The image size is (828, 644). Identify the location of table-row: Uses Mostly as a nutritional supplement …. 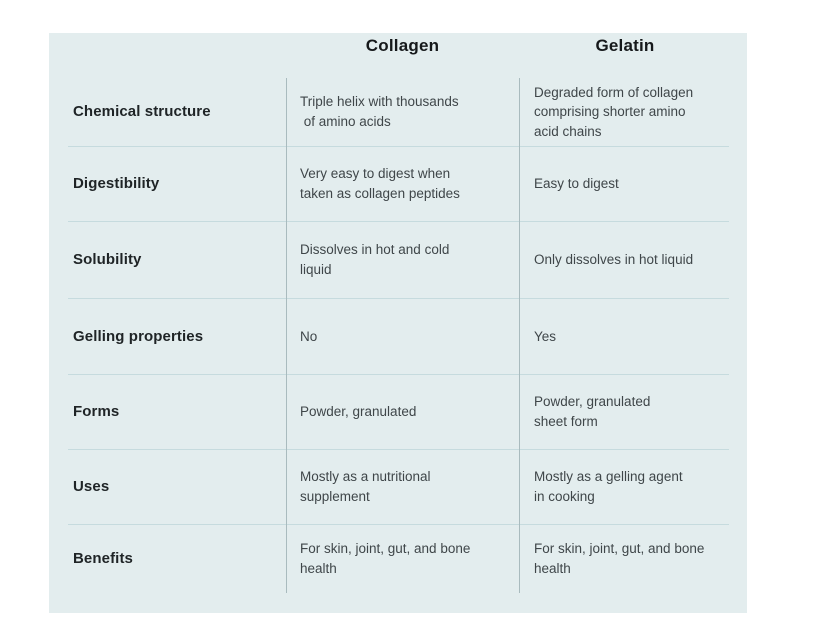
(398, 487).